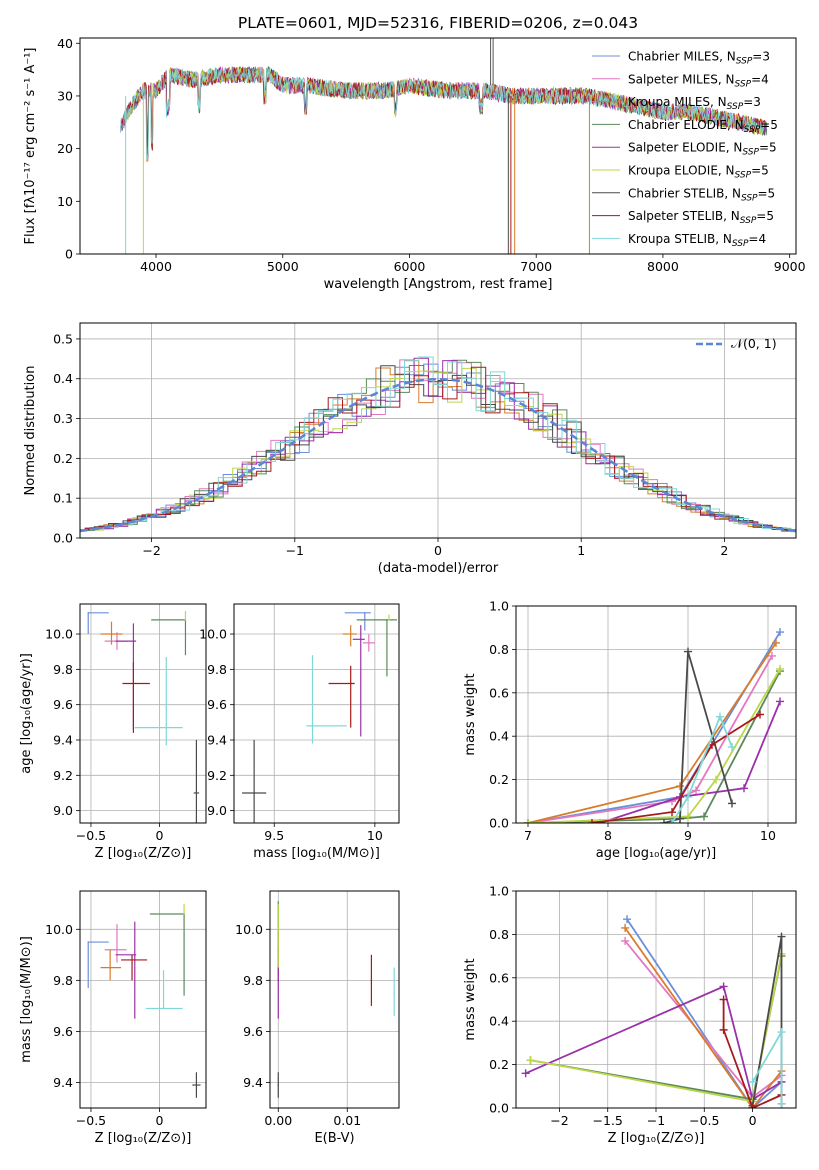 The height and width of the screenshot is (1170, 819). I want to click on legend-label-3: Chabrier ELODIE, NSSP=5, so click(703, 126).